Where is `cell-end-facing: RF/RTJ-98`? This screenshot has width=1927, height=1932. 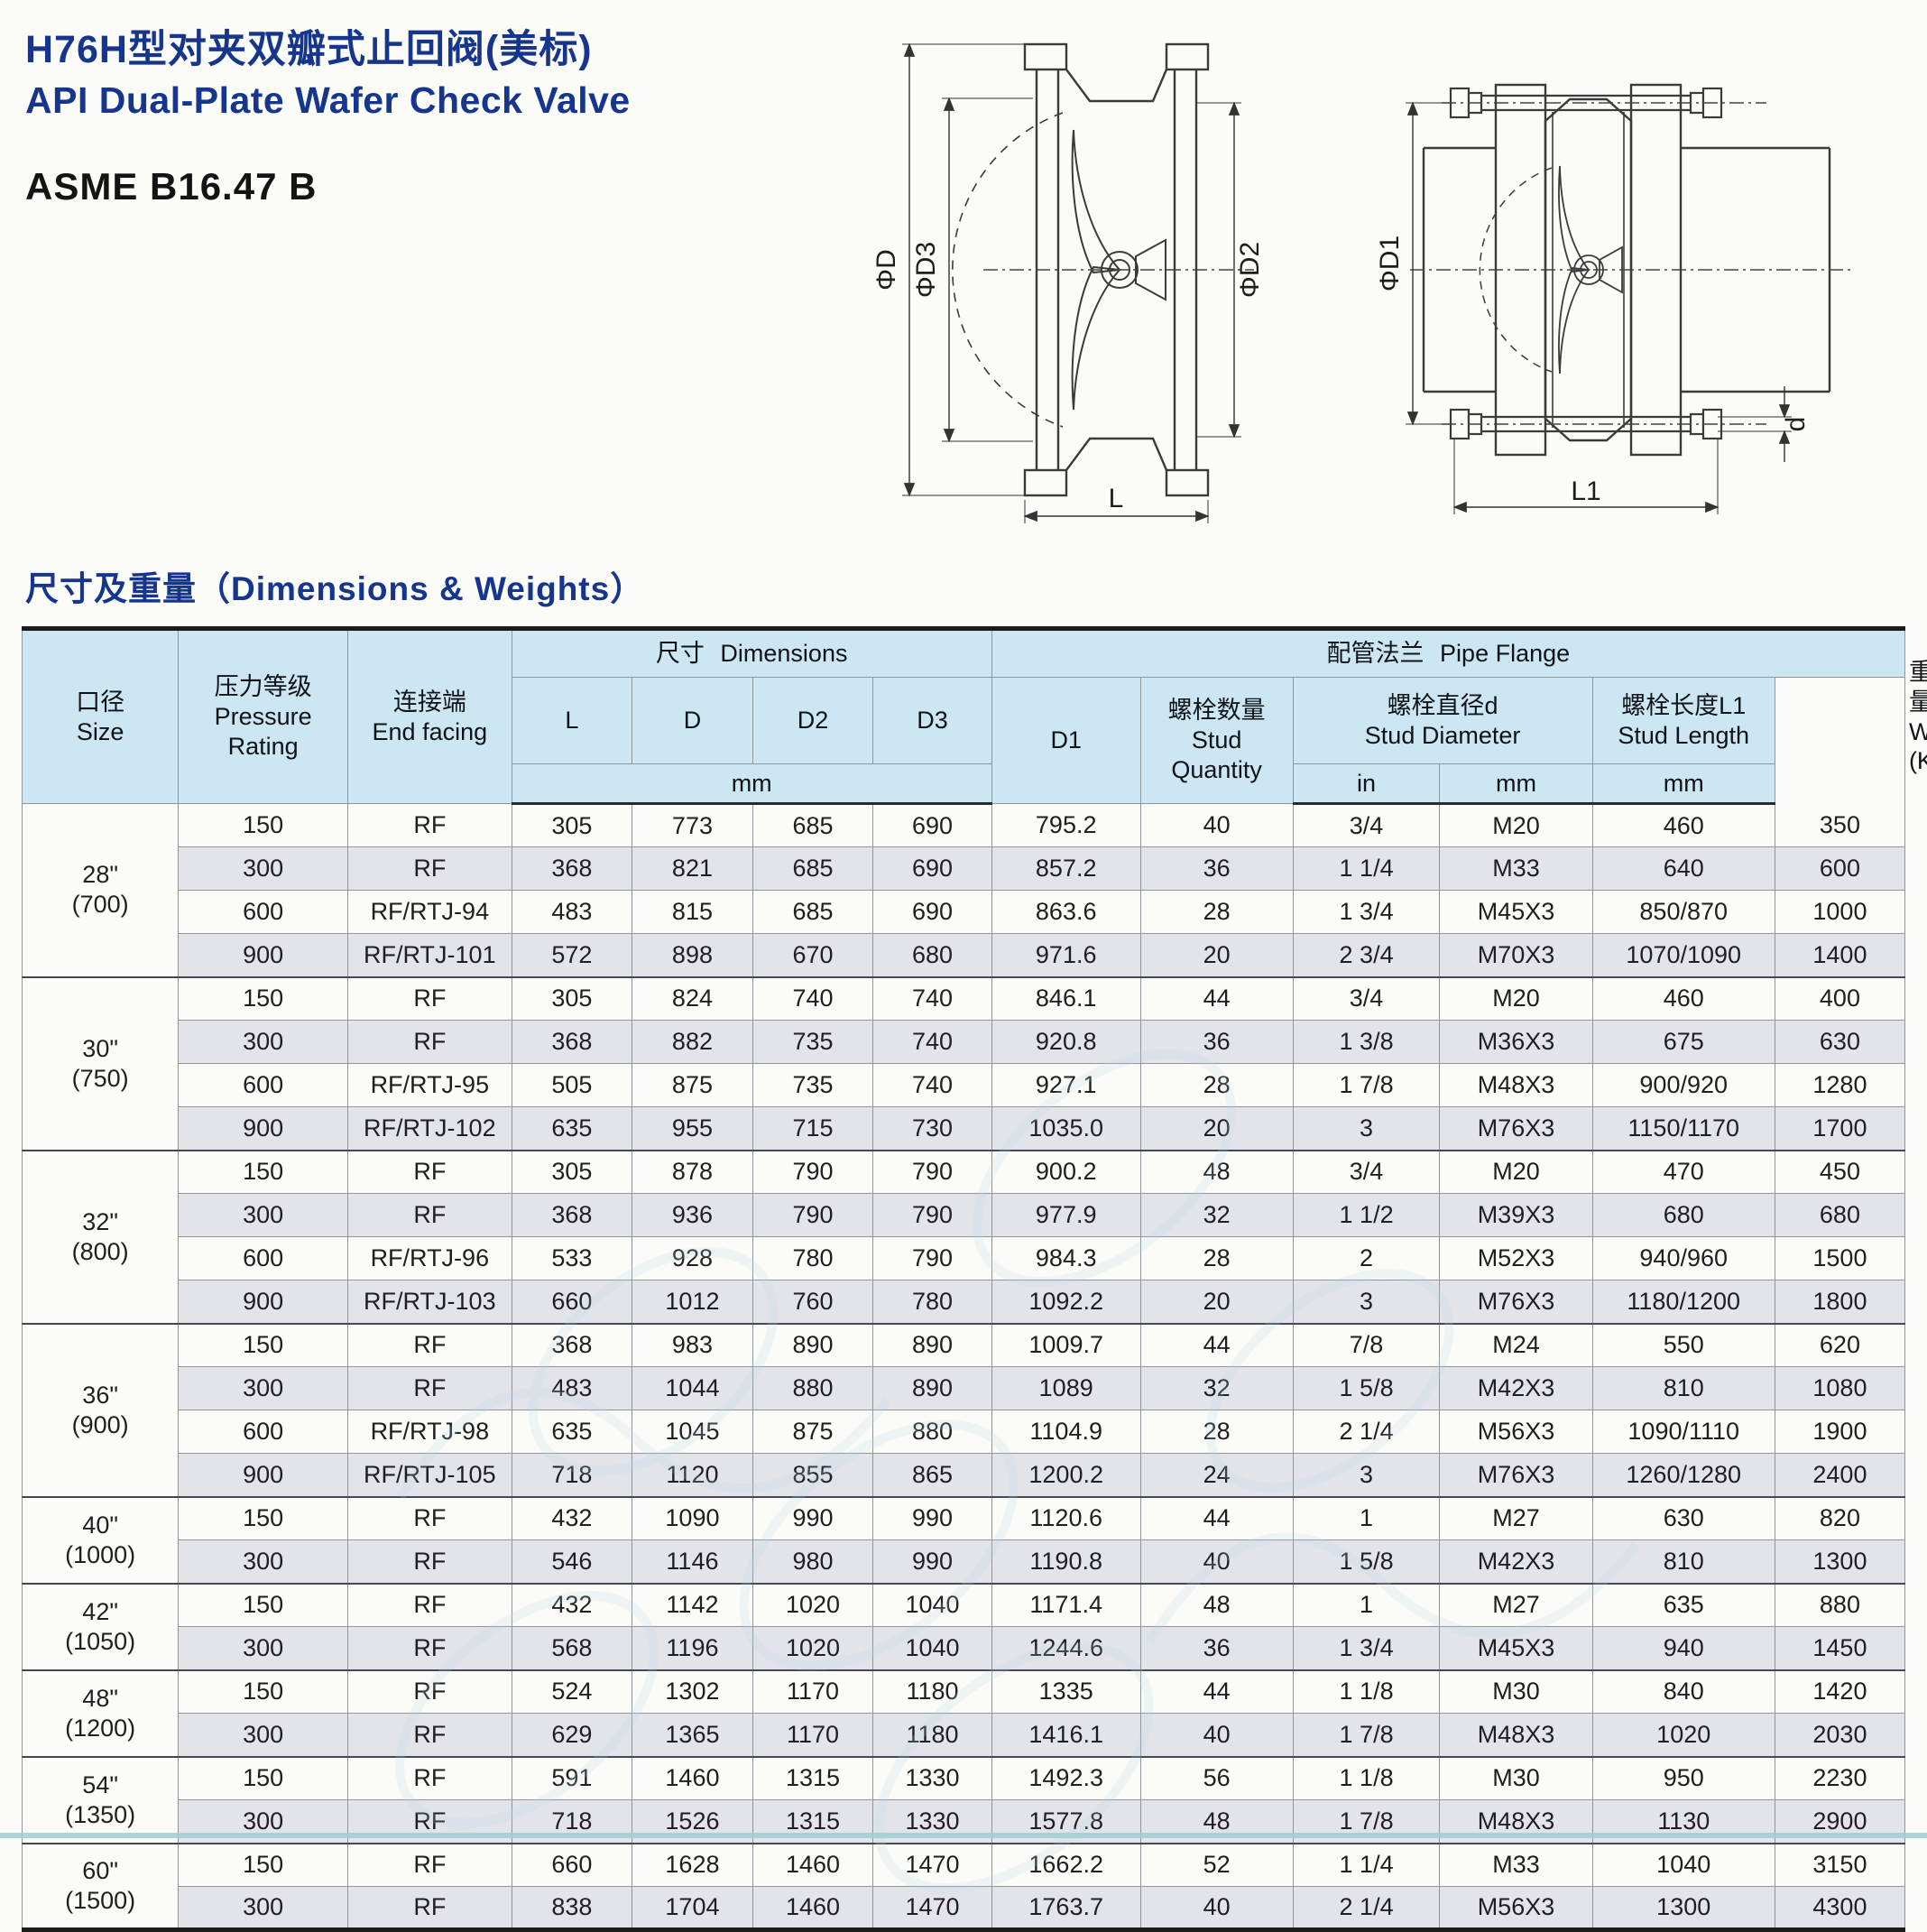
cell-end-facing: RF/RTJ-98 is located at coordinates (430, 1432).